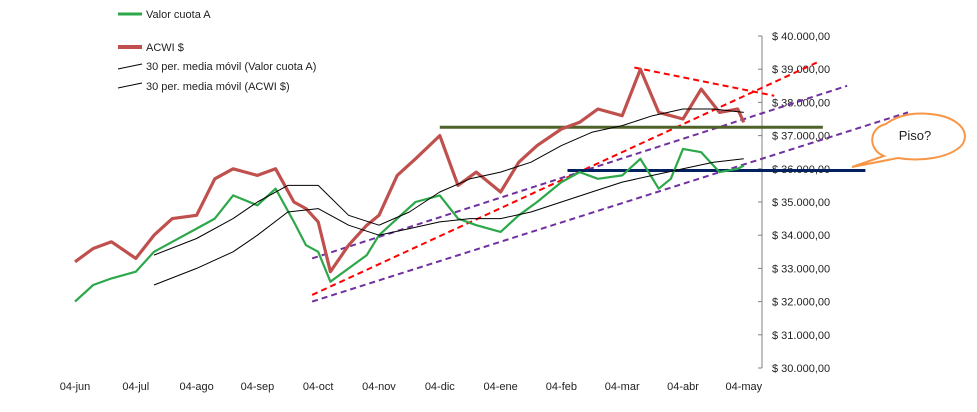  Describe the element at coordinates (318, 387) in the screenshot. I see `x-tick-label: 04-oct` at that location.